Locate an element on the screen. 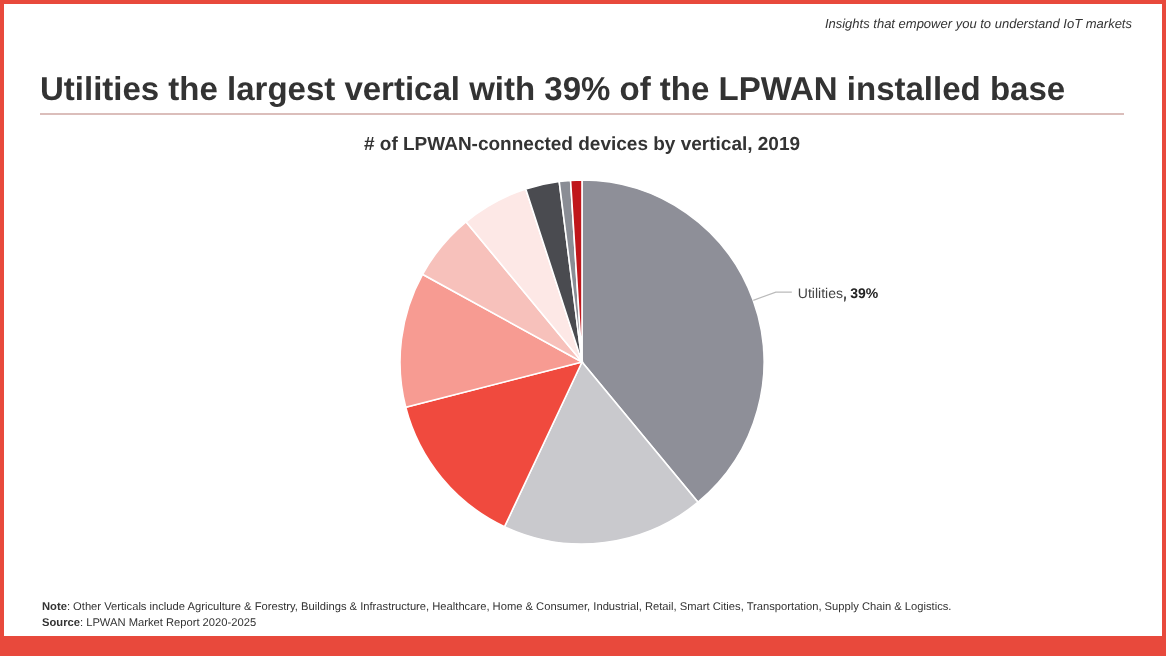 The width and height of the screenshot is (1166, 656). chart-subtitle: # of LPWAN-connected devices by vertical, 2019 is located at coordinates (582, 145).